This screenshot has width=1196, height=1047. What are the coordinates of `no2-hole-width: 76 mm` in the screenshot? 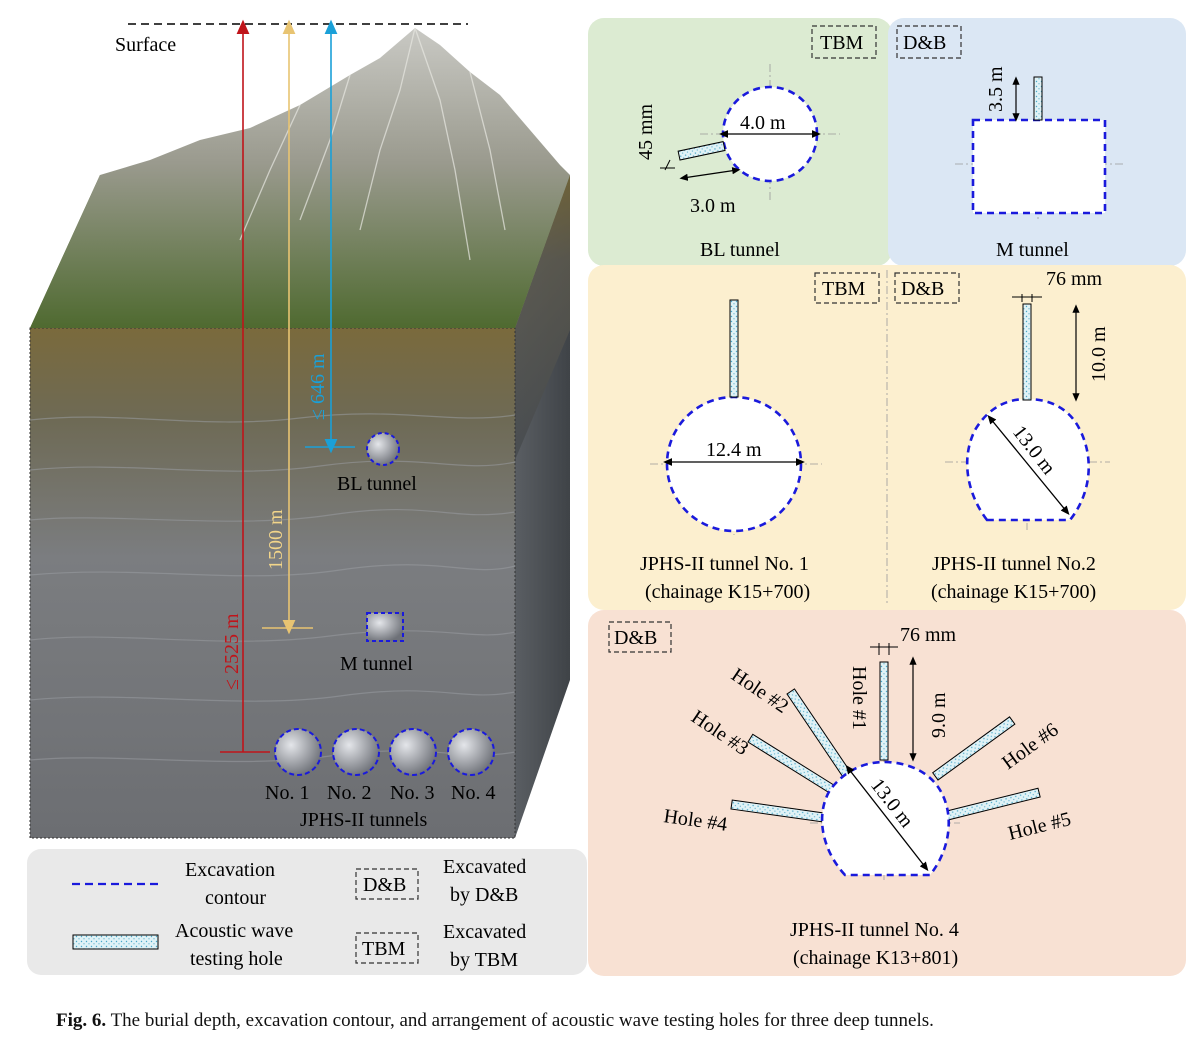 It's located at (1074, 279).